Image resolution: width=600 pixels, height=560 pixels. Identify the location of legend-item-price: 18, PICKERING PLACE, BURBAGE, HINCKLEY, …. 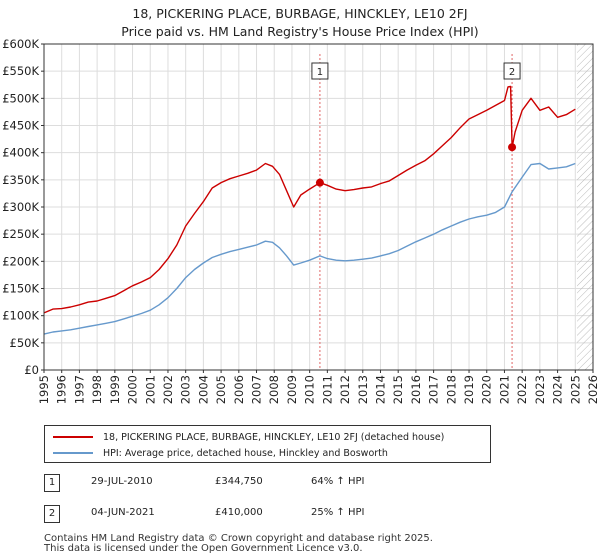
(248, 437).